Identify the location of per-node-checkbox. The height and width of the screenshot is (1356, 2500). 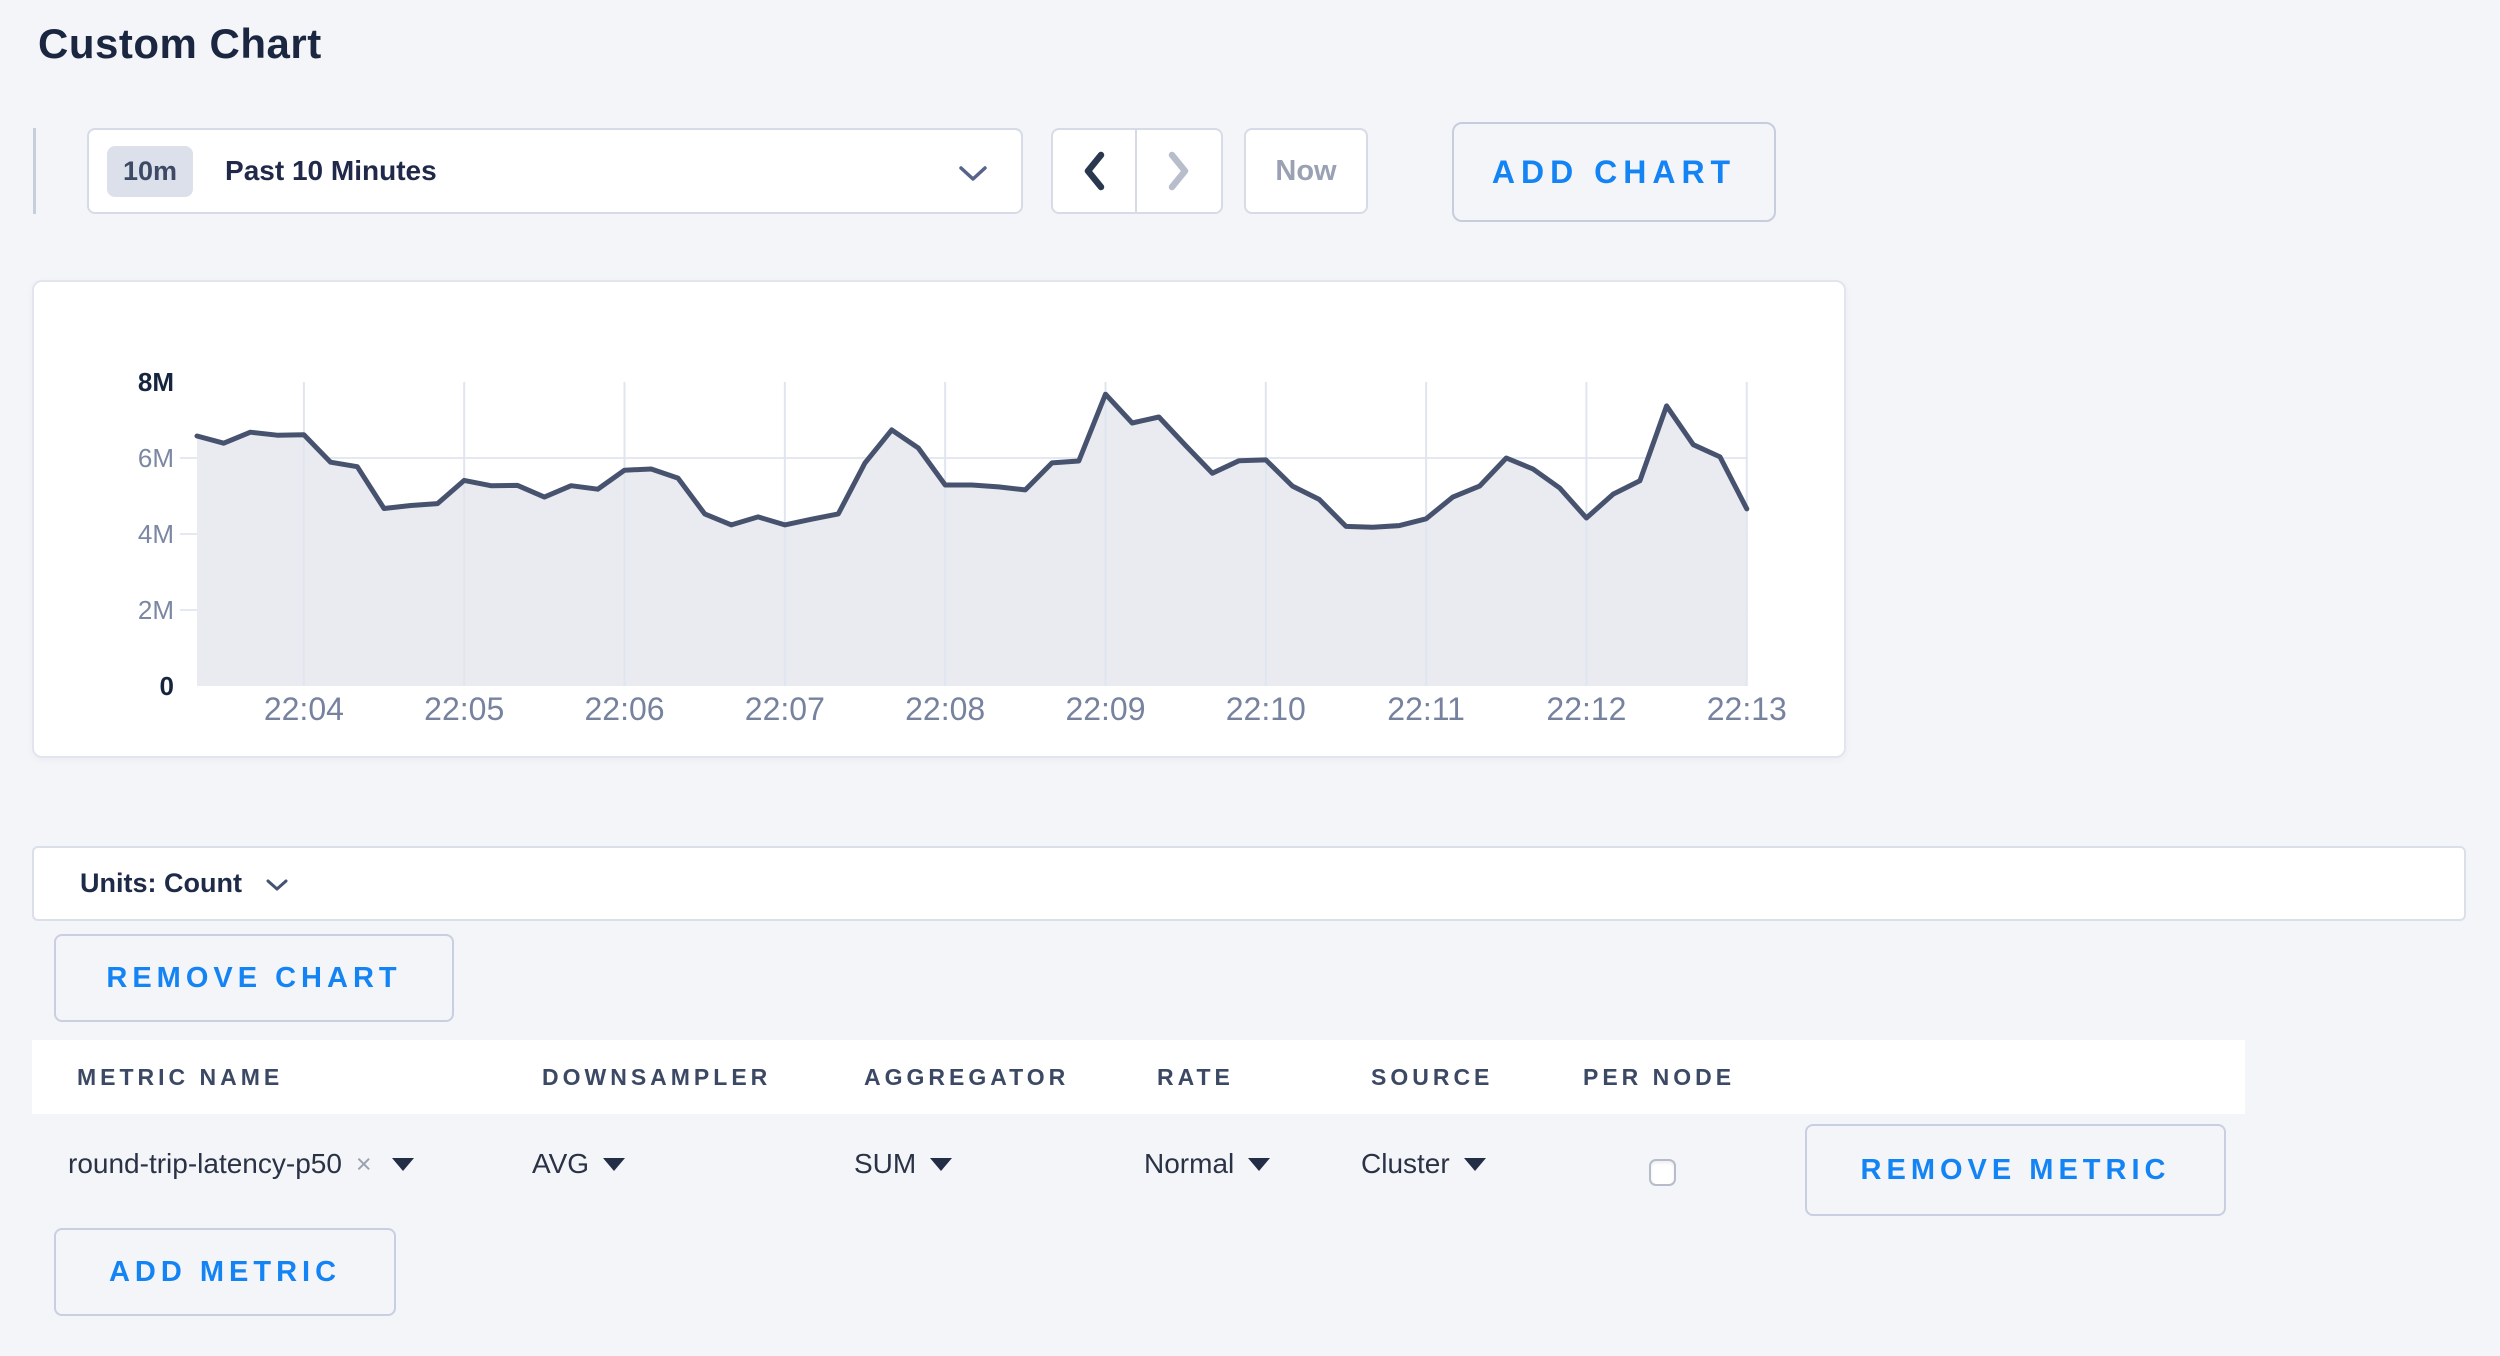
(1662, 1172).